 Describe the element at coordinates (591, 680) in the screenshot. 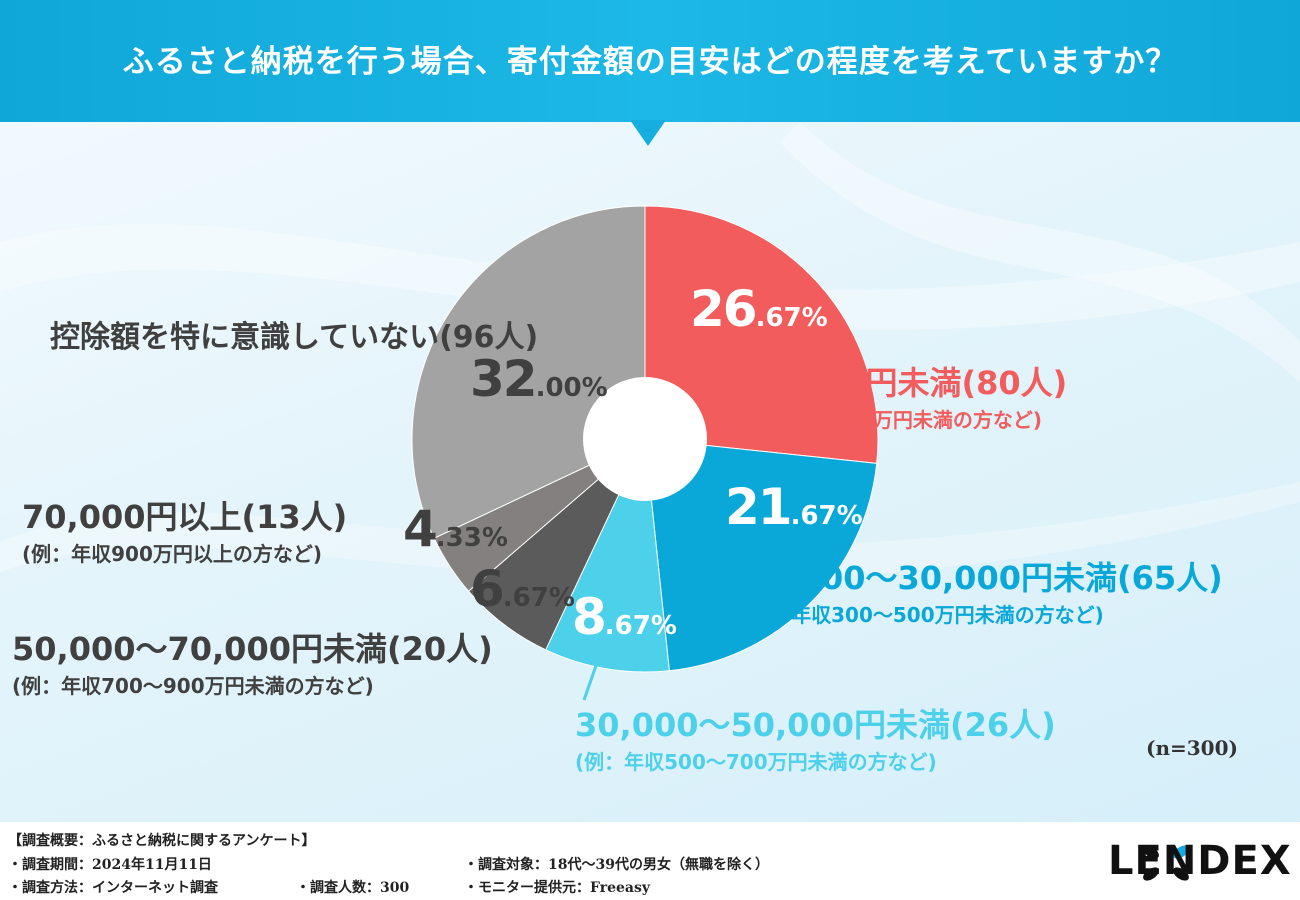

I see `leader-line` at that location.